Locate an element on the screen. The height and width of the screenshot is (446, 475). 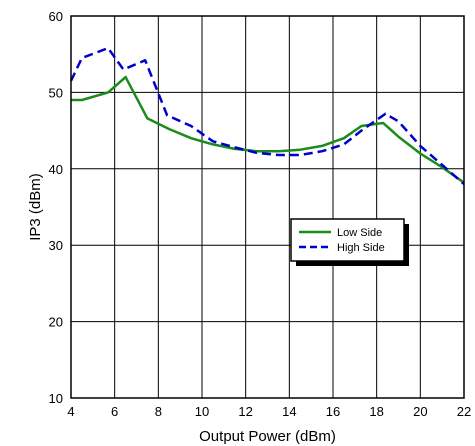
x-tick-8: 8 is located at coordinates (158, 411).